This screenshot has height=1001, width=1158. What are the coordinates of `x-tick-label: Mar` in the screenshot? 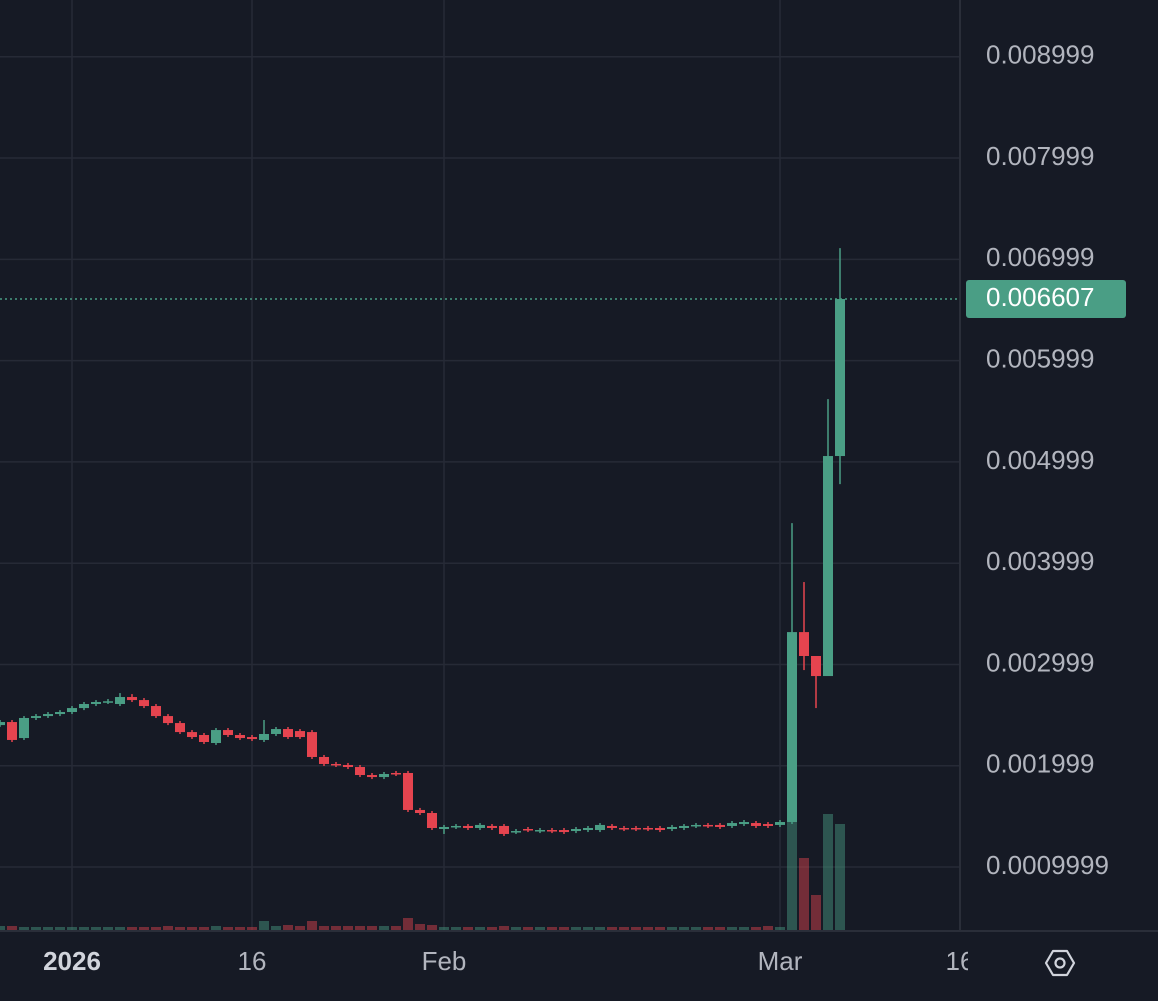 It's located at (780, 961).